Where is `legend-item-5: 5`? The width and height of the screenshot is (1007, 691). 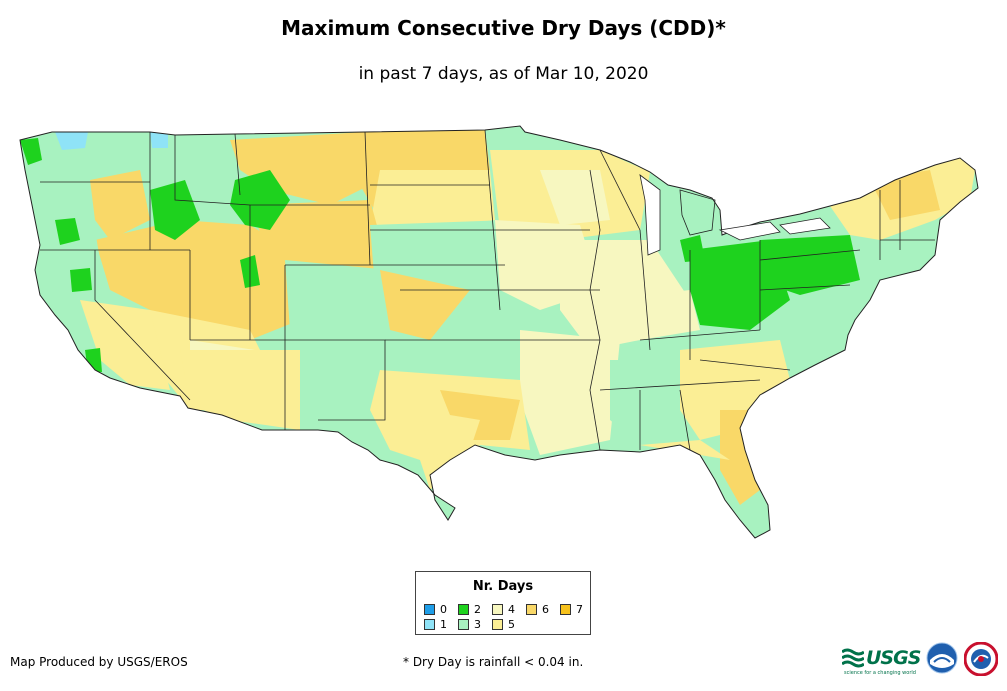
legend-item-5: 5 is located at coordinates (503, 624).